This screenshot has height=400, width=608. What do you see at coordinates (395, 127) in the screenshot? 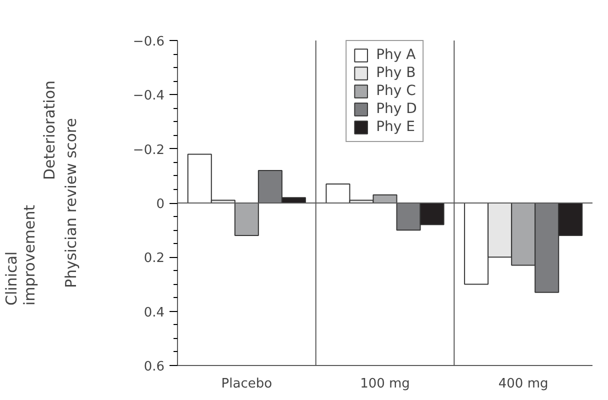
I see `legend-label: Phy E` at bounding box center [395, 127].